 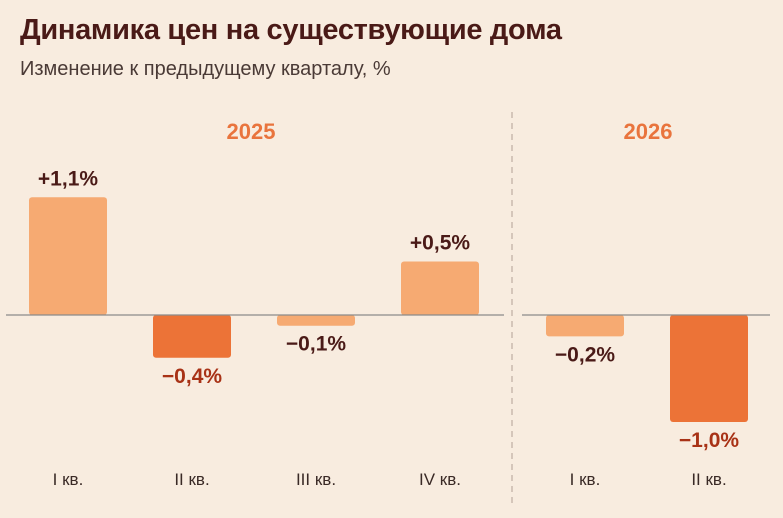 I want to click on data-label-2025-3: −0,1%, so click(x=316, y=344).